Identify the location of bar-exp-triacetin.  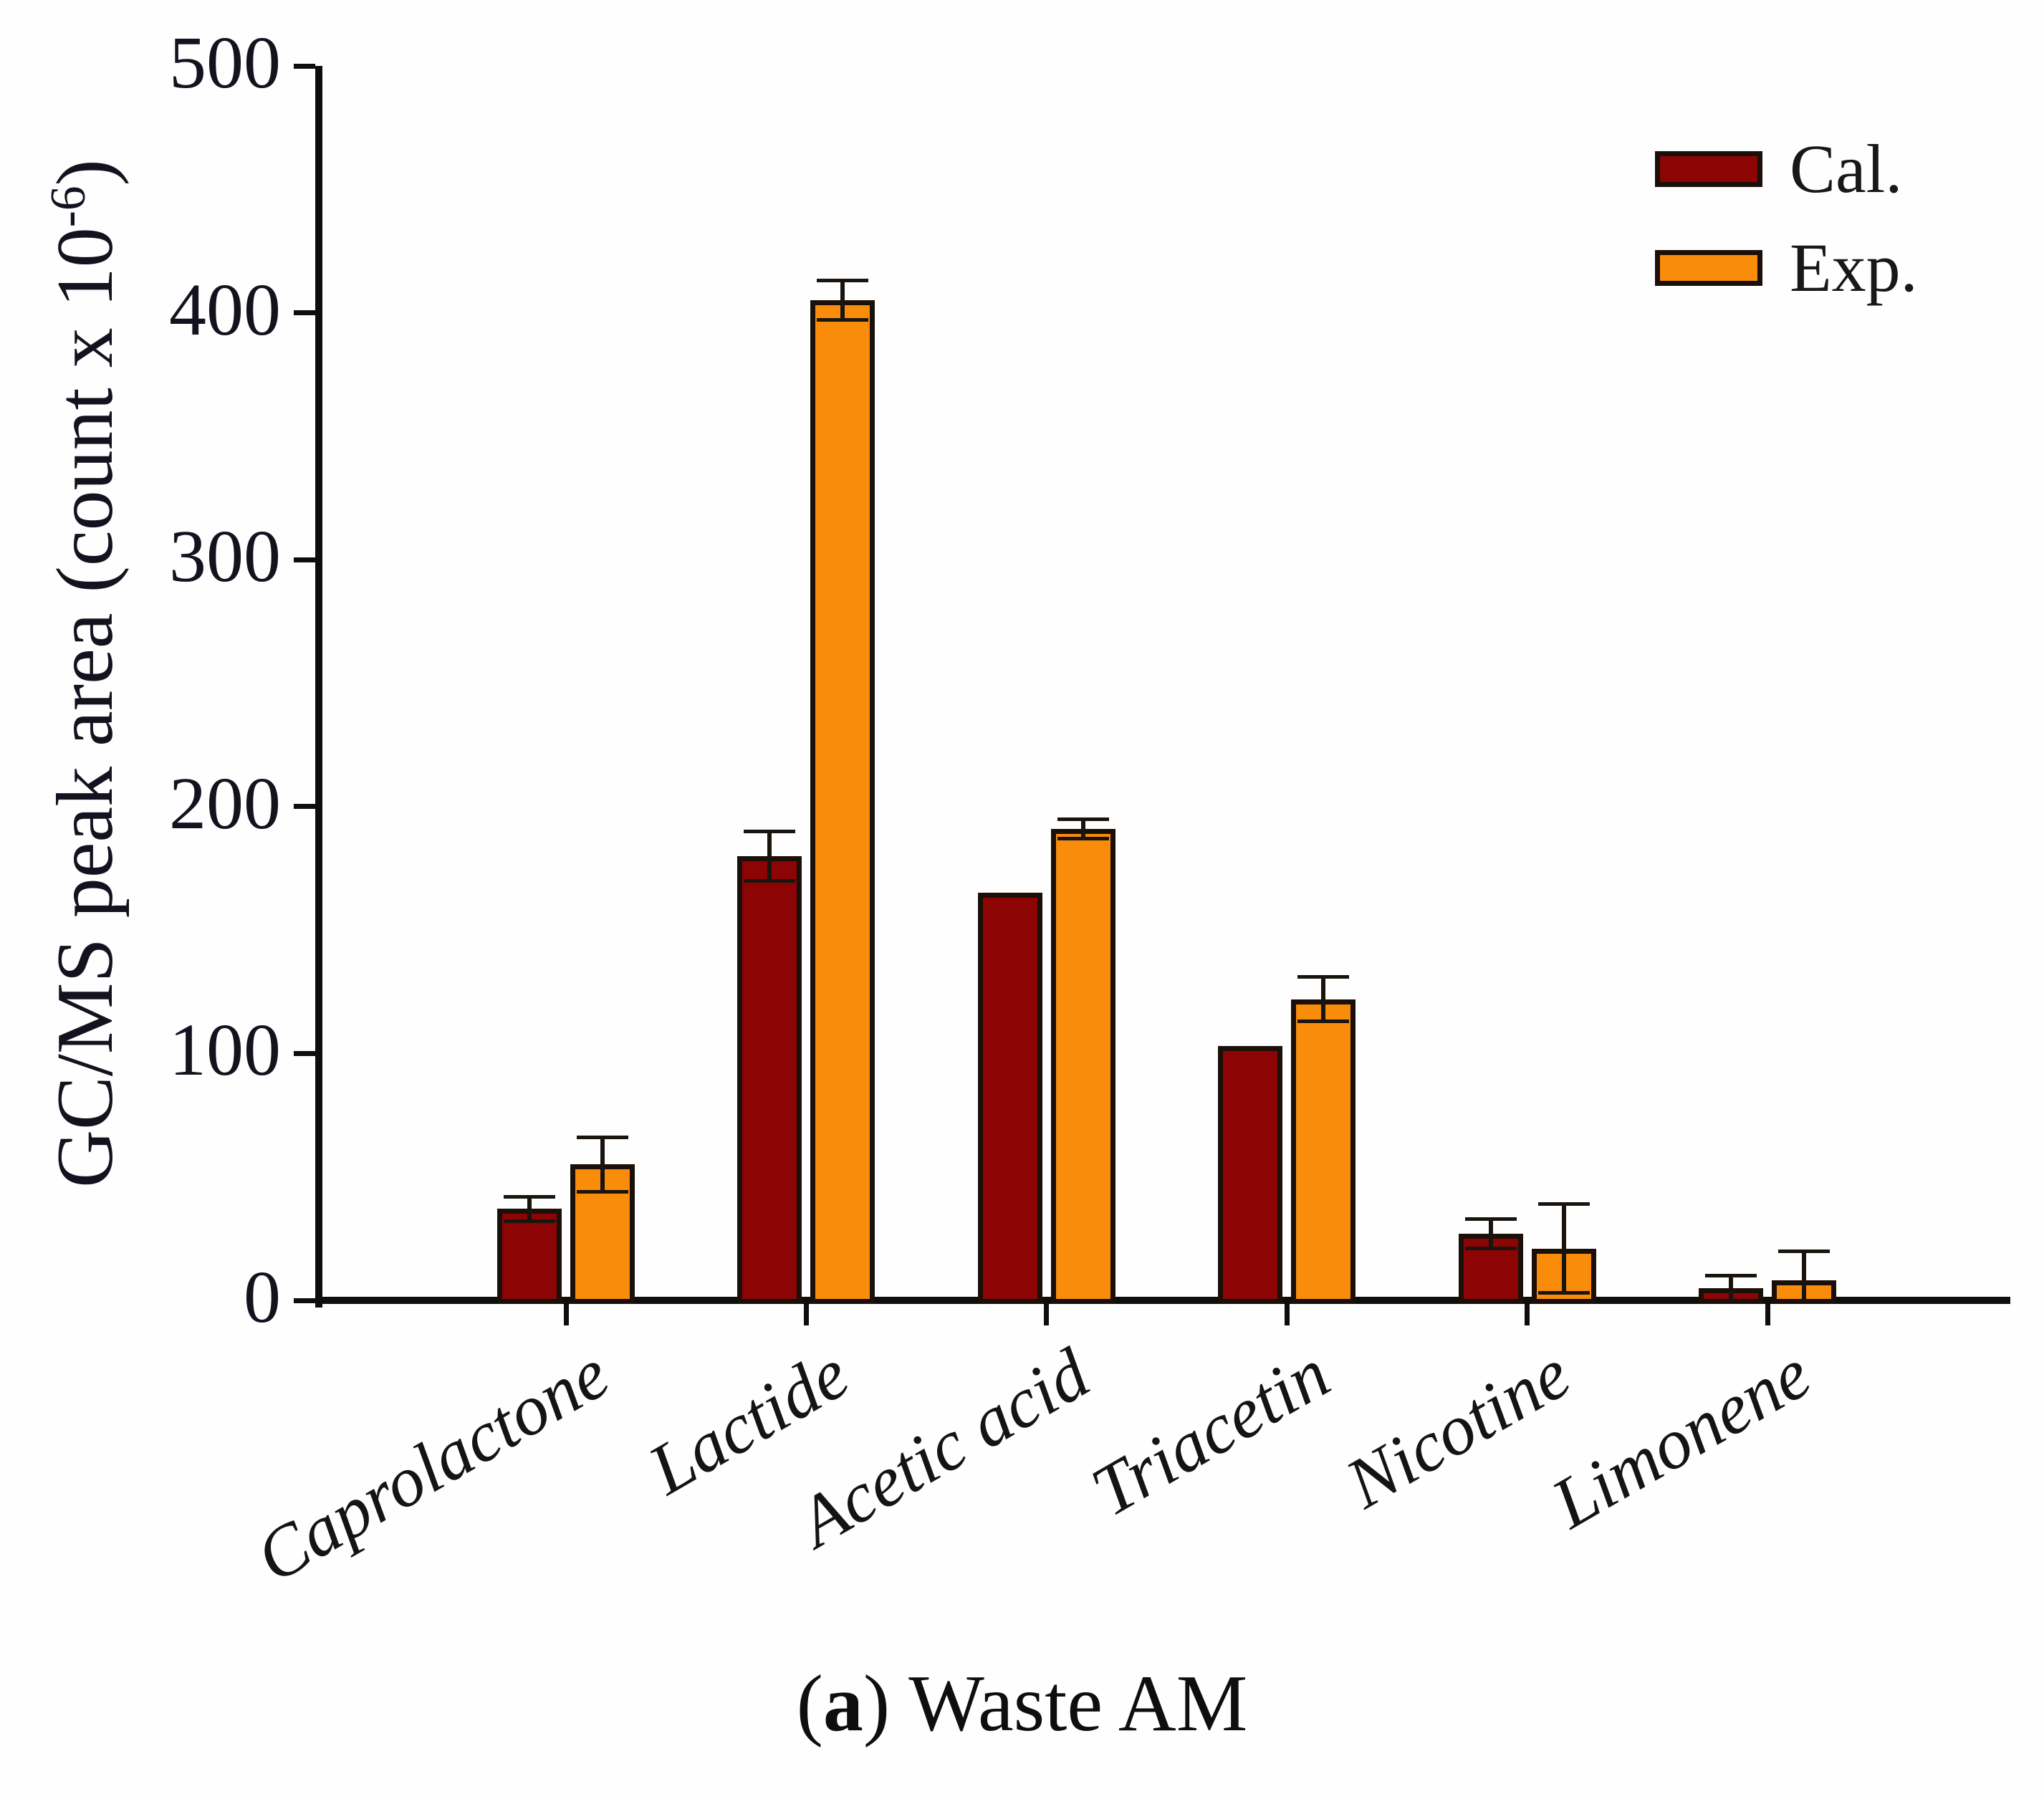
(1324, 1151).